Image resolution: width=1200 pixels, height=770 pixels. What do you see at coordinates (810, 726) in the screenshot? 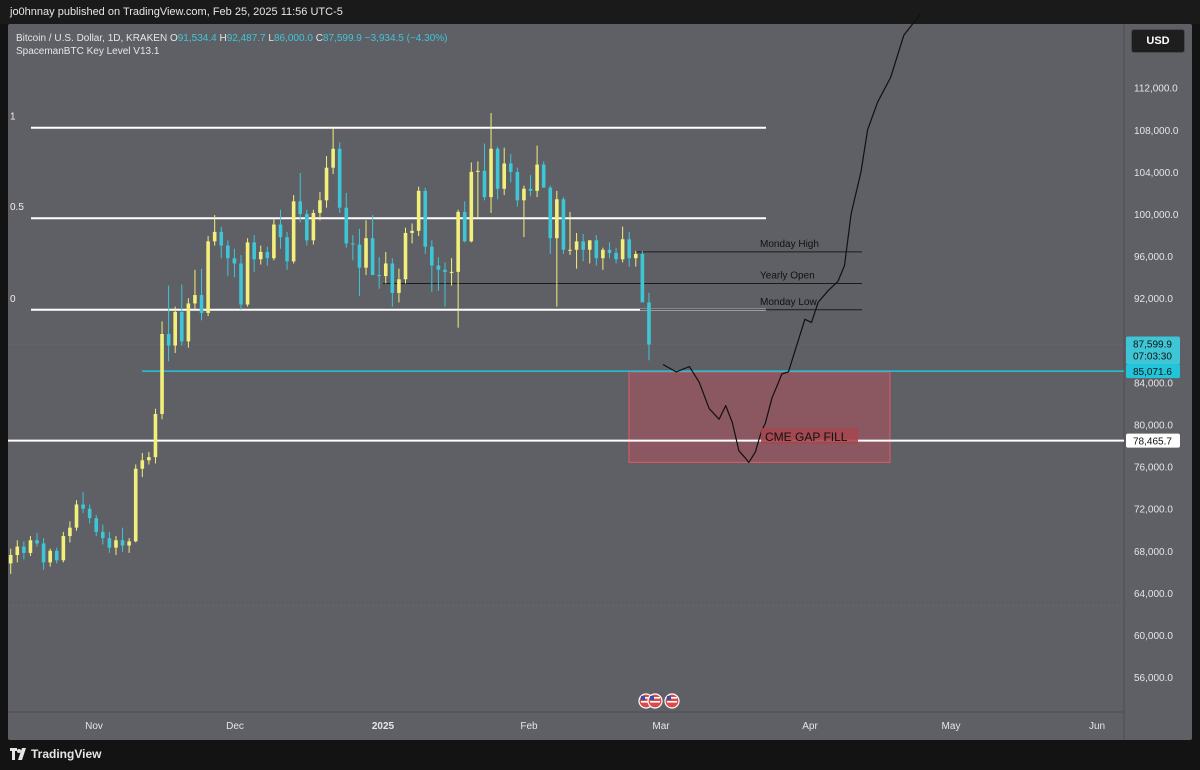
I see `x-axis-tick-label: Apr` at bounding box center [810, 726].